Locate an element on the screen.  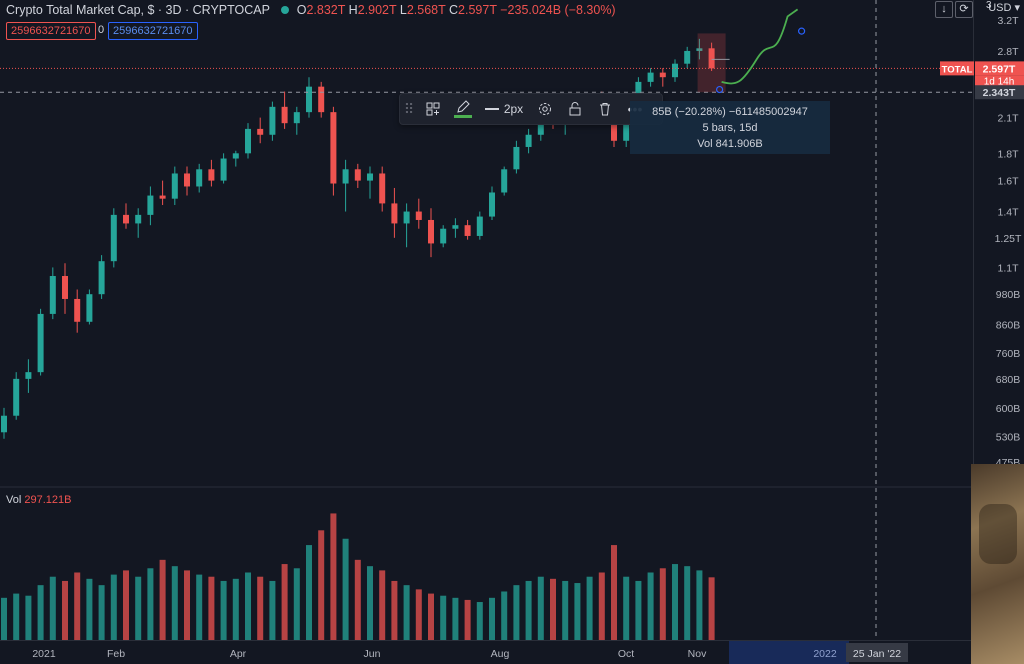
ohlc-change: −235.024B (−8.30%) is located at coordinates (558, 10).